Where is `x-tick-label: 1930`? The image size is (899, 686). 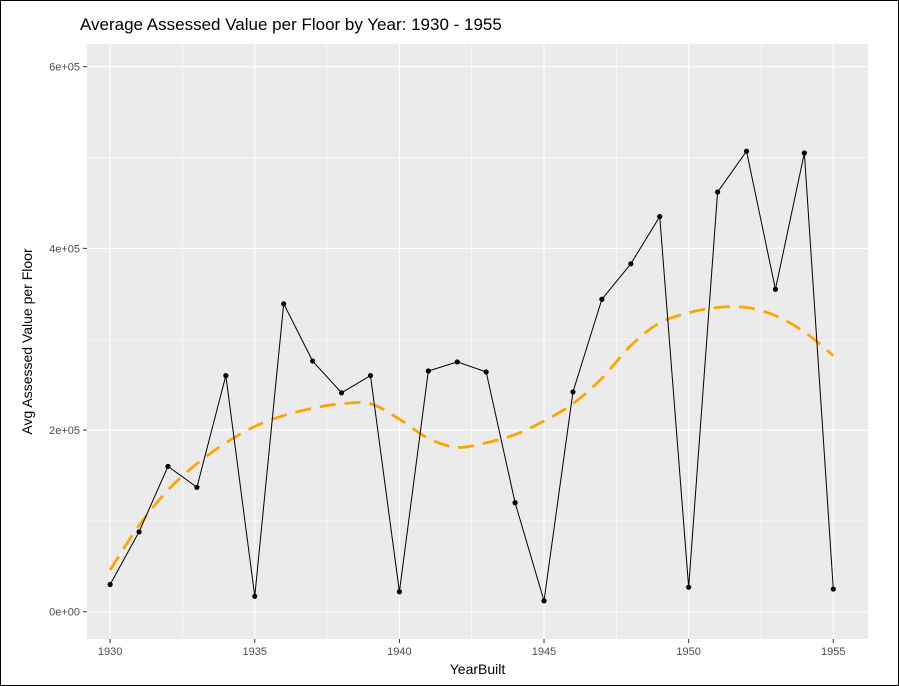 x-tick-label: 1930 is located at coordinates (110, 652).